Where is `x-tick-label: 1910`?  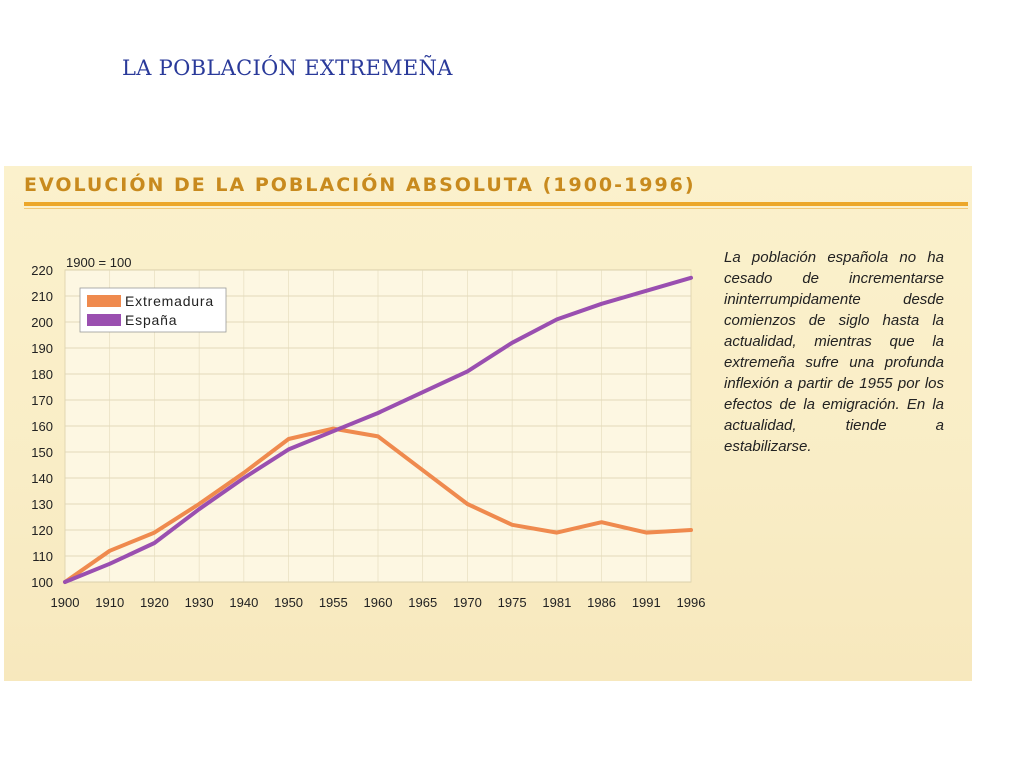 x-tick-label: 1910 is located at coordinates (109, 602).